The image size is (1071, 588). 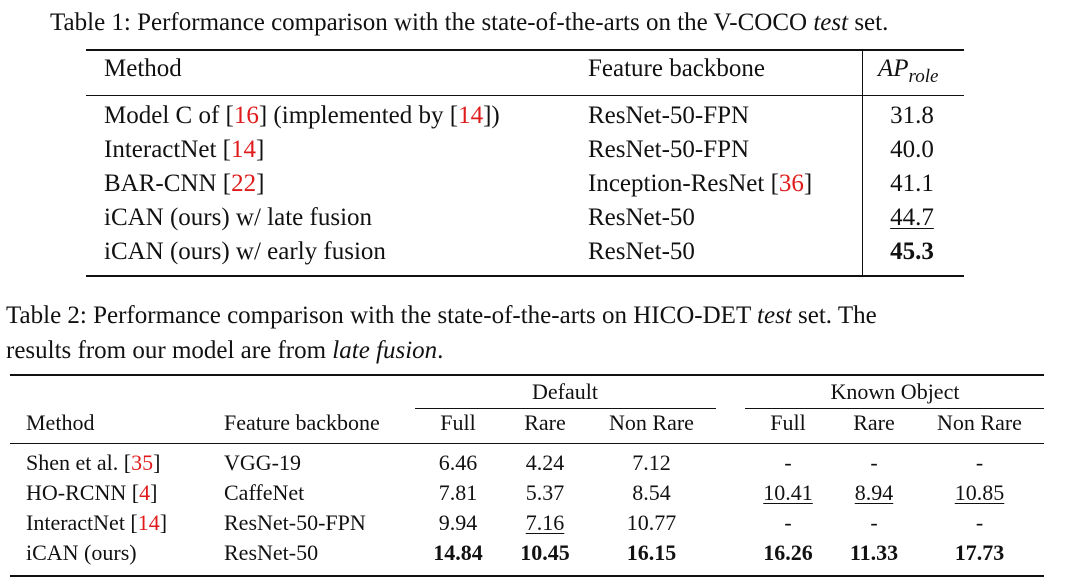 What do you see at coordinates (535, 72) in the screenshot?
I see `table1-header-row: Method Feature backbone AProle` at bounding box center [535, 72].